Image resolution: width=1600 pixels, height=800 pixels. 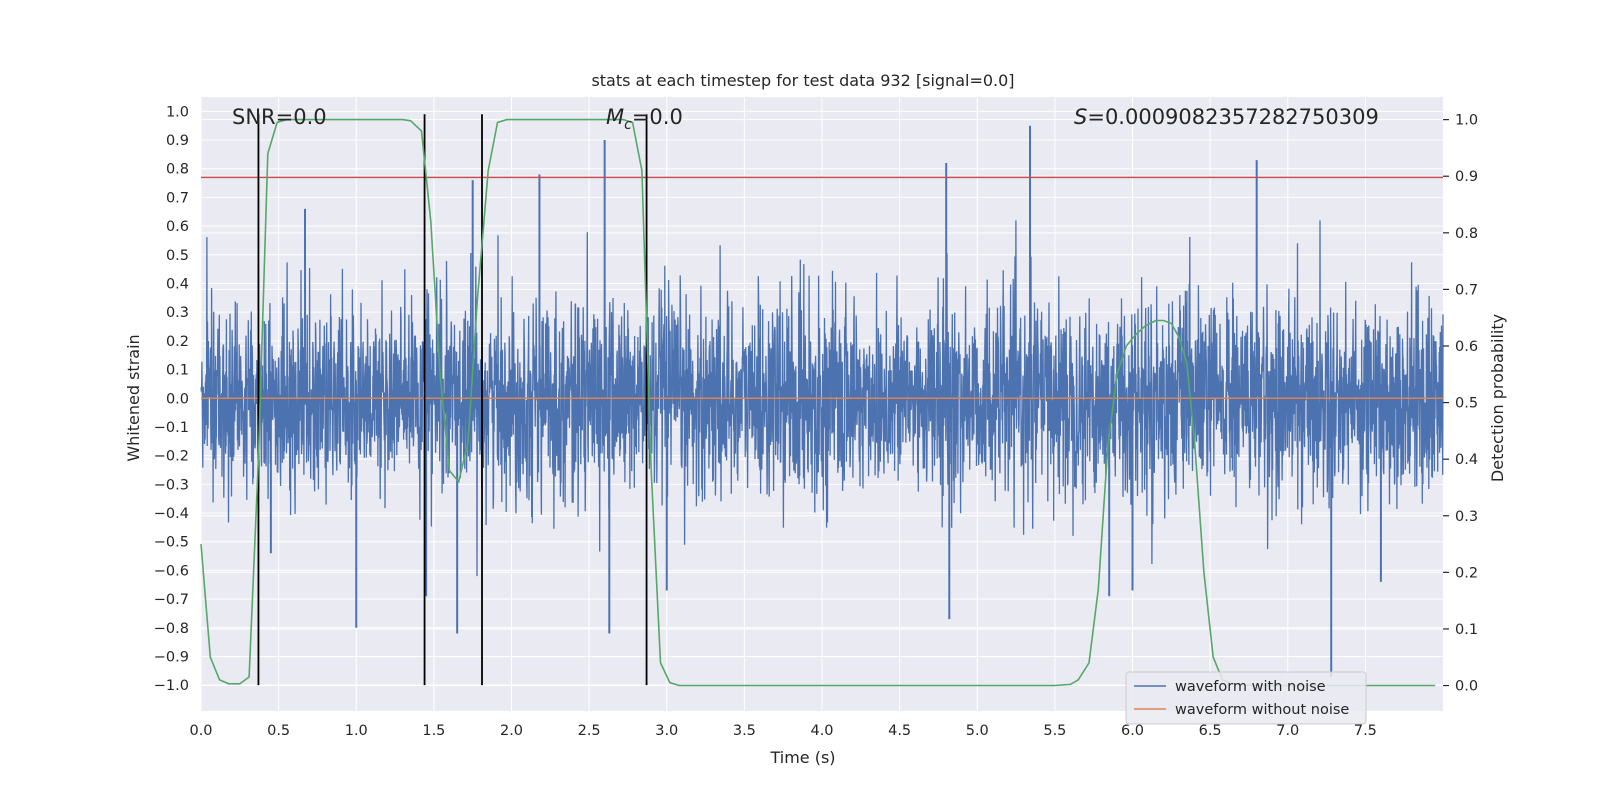 What do you see at coordinates (171, 629) in the screenshot?
I see `left-y-tick-label: −0.8` at bounding box center [171, 629].